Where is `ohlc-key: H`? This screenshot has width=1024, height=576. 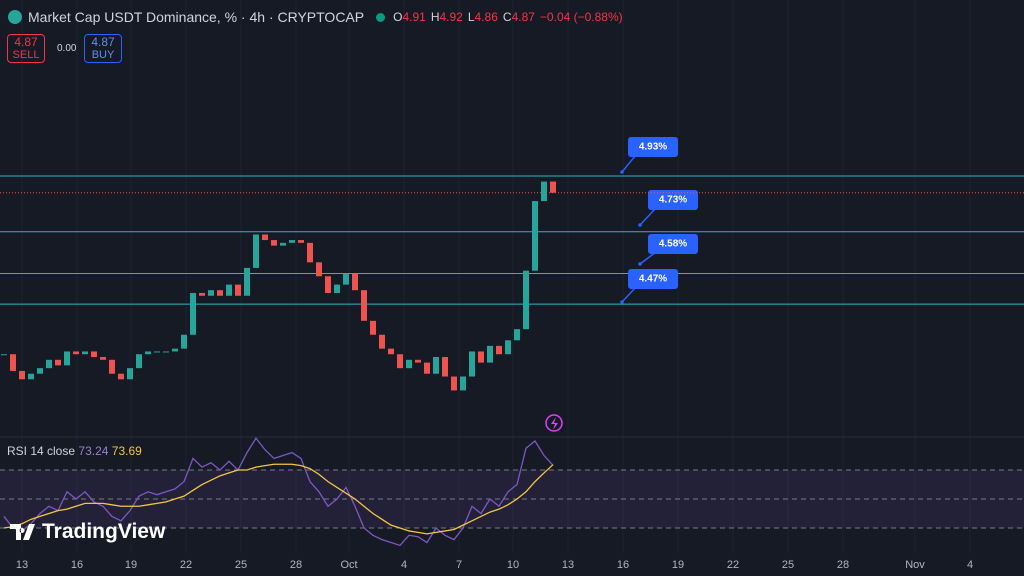 ohlc-key: H is located at coordinates (435, 17).